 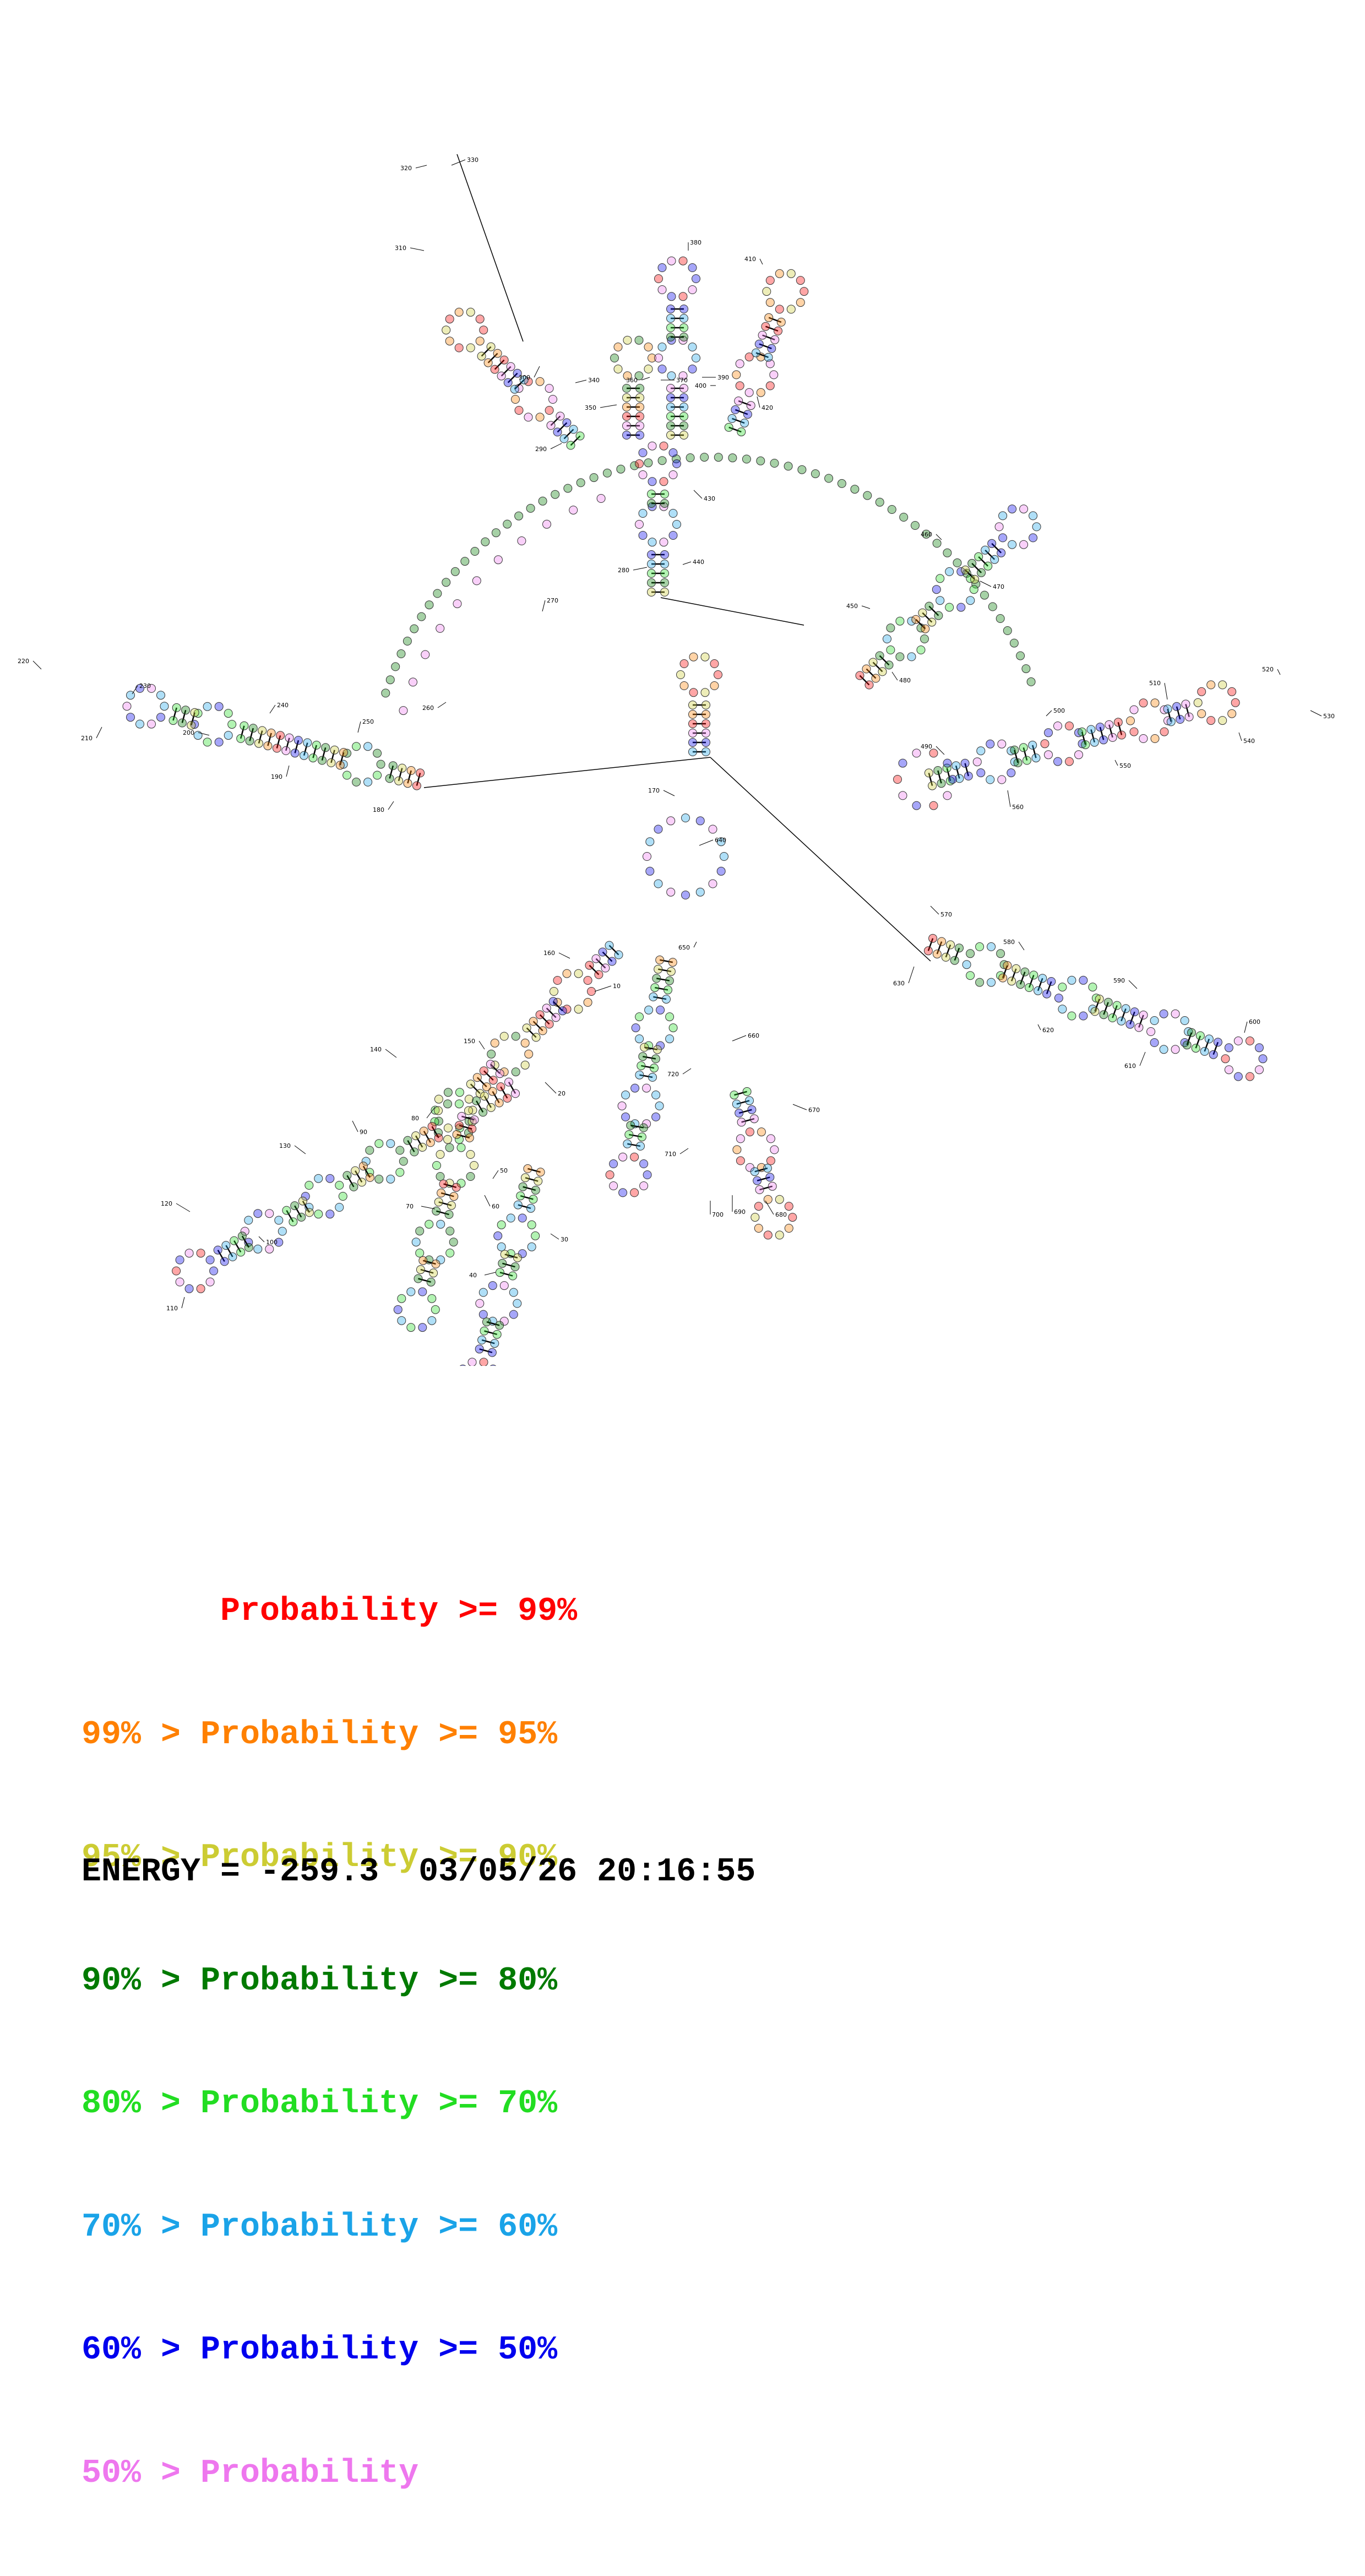 What do you see at coordinates (623, 570) in the screenshot?
I see `nucleotide-number-label: 280` at bounding box center [623, 570].